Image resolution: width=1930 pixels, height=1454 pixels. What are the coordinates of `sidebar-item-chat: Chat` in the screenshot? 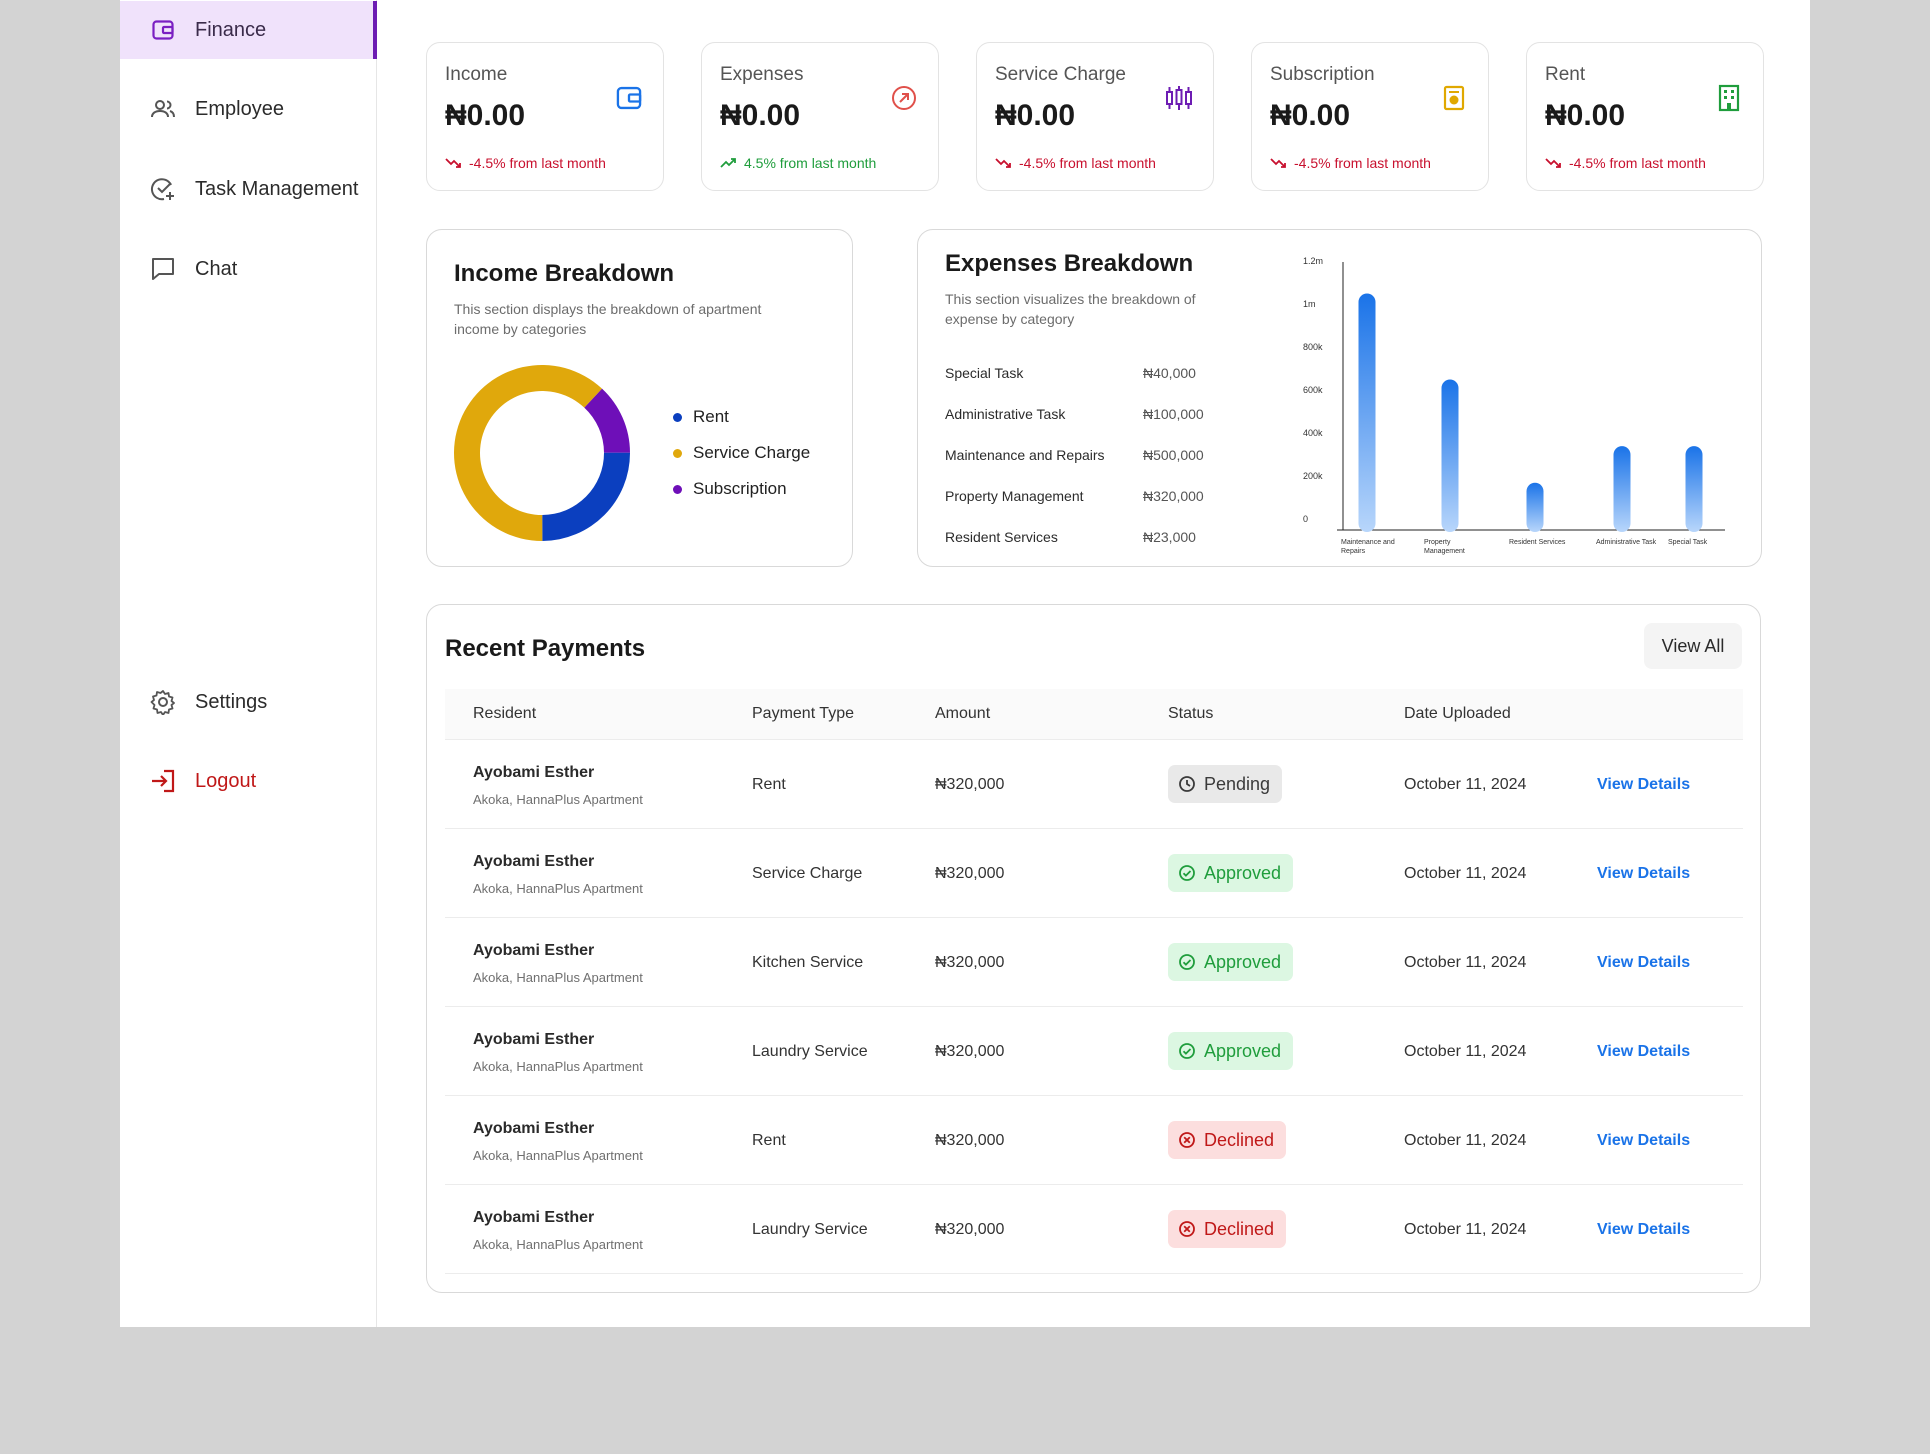 It's located at (248, 269).